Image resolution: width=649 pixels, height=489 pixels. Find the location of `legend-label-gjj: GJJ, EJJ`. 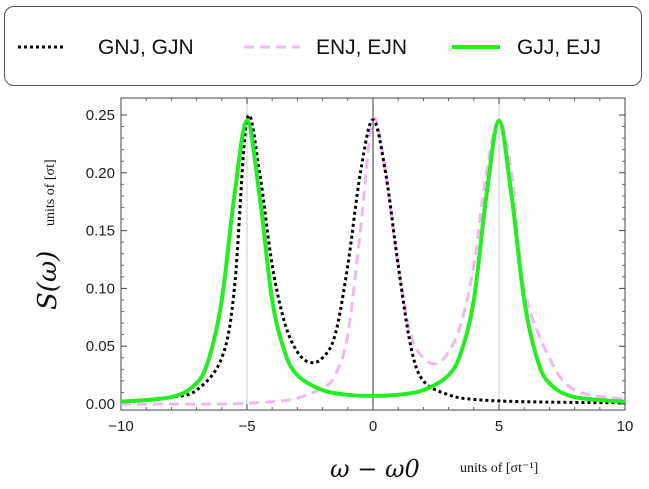

legend-label-gjj: GJJ, EJJ is located at coordinates (559, 47).